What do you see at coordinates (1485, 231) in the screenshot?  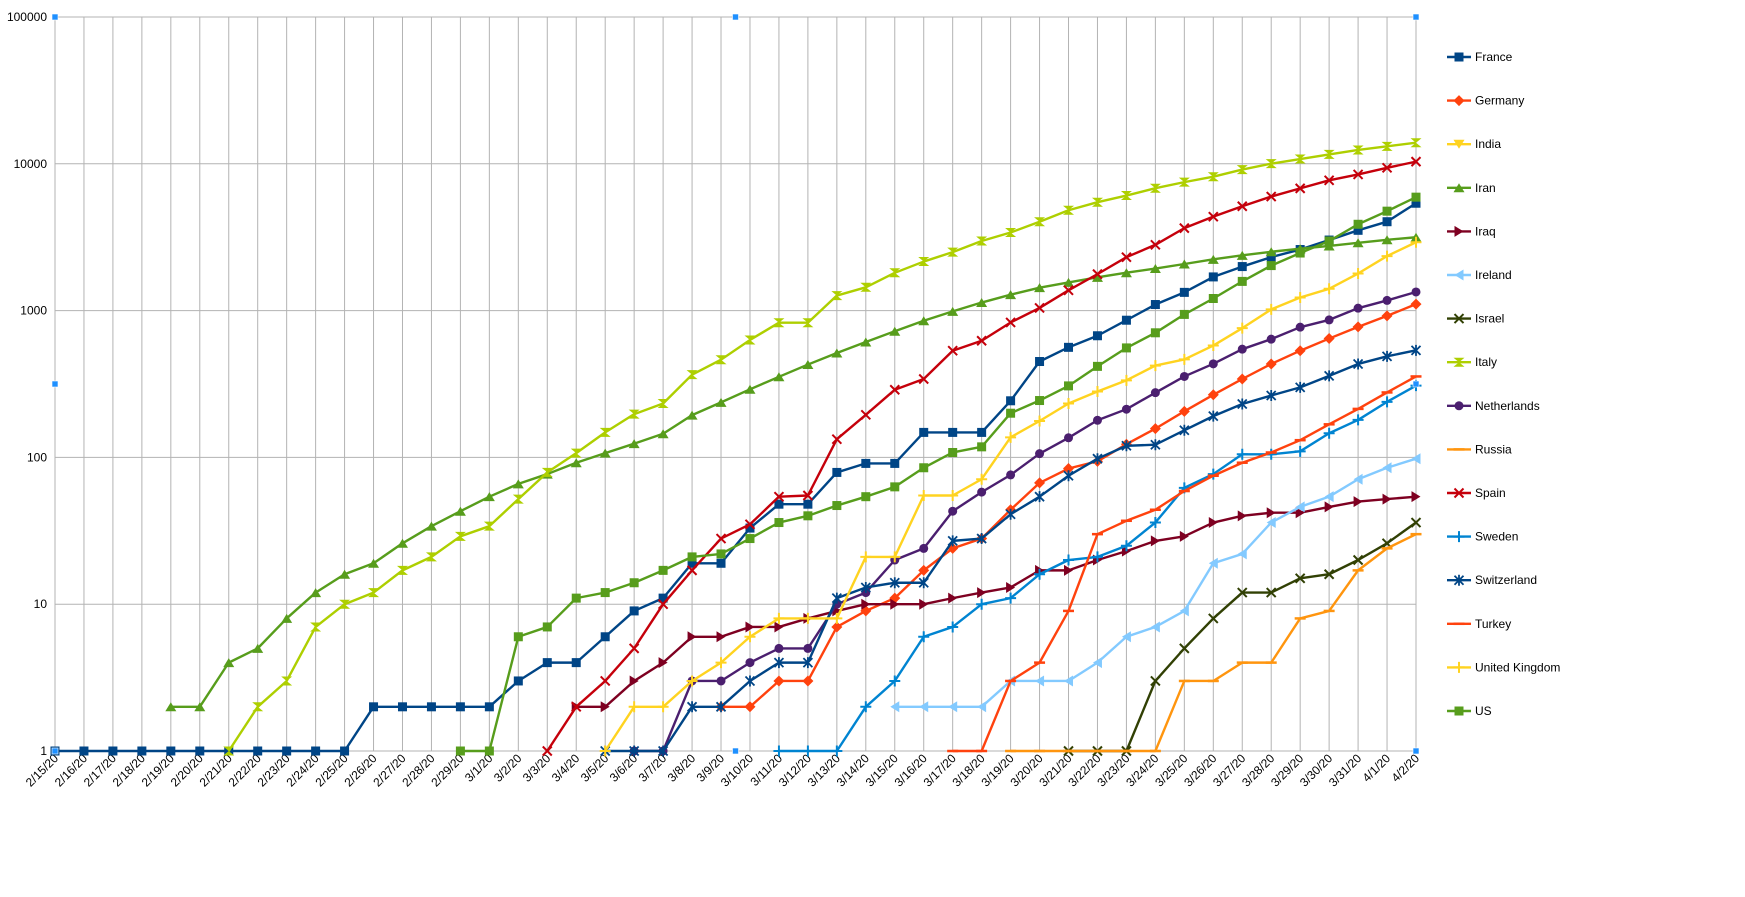 I see `legend-label: Iraq` at bounding box center [1485, 231].